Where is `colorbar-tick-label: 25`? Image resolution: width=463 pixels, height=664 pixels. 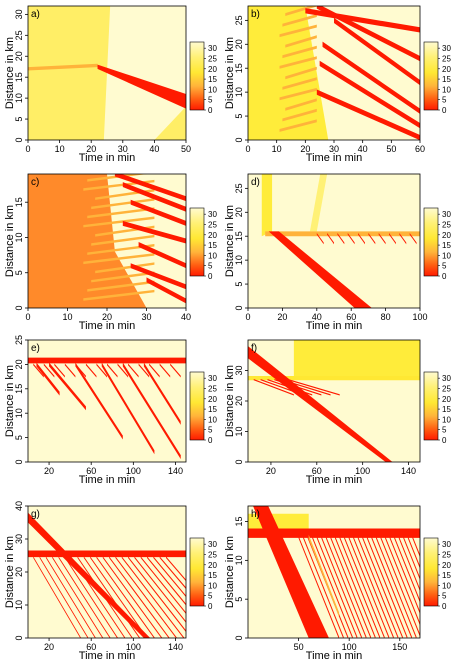 colorbar-tick-label: 25 is located at coordinates (446, 554).